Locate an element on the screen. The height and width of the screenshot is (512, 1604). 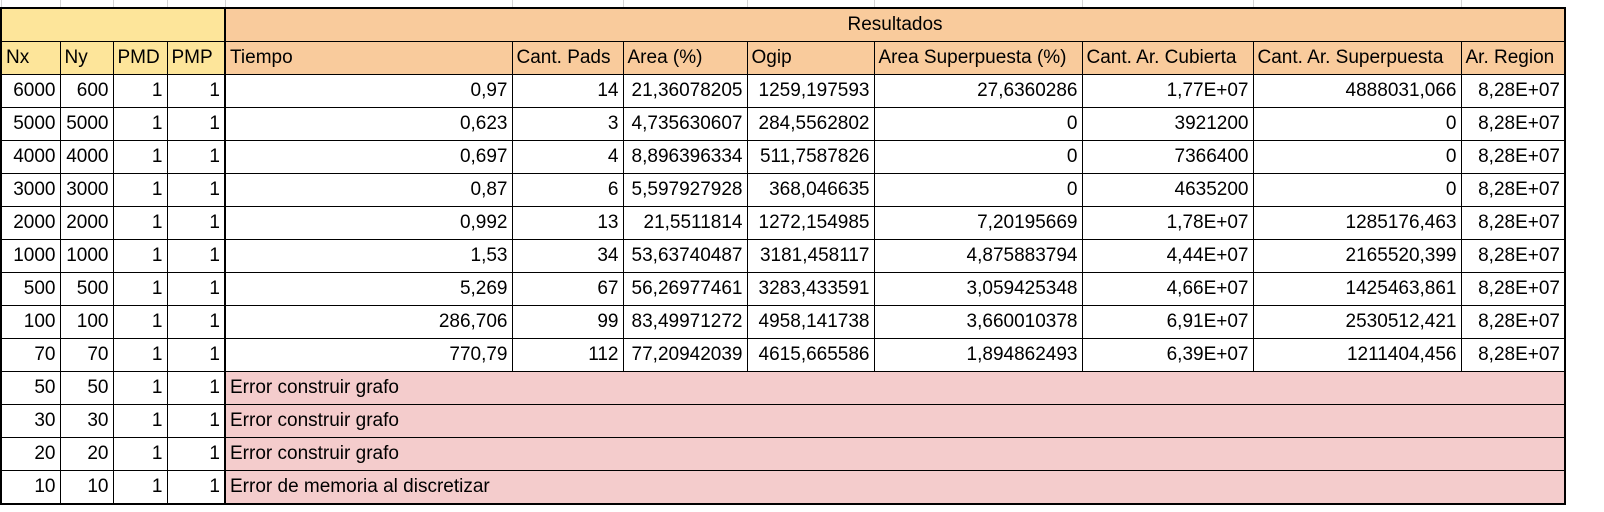
nx-cell: 50 is located at coordinates (30, 388).